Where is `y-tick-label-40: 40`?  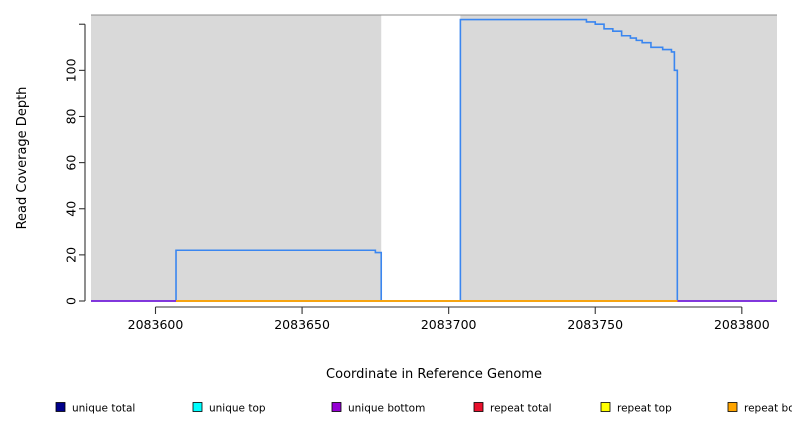 y-tick-label-40: 40 is located at coordinates (71, 209).